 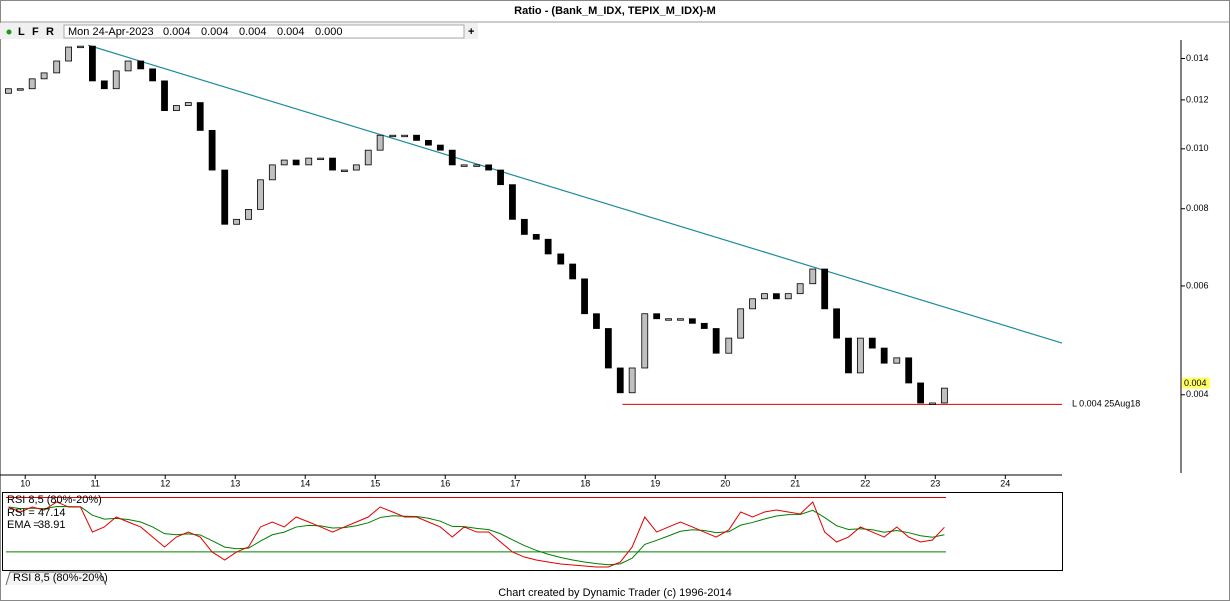 I want to click on info-high: 0.004, so click(x=215, y=32).